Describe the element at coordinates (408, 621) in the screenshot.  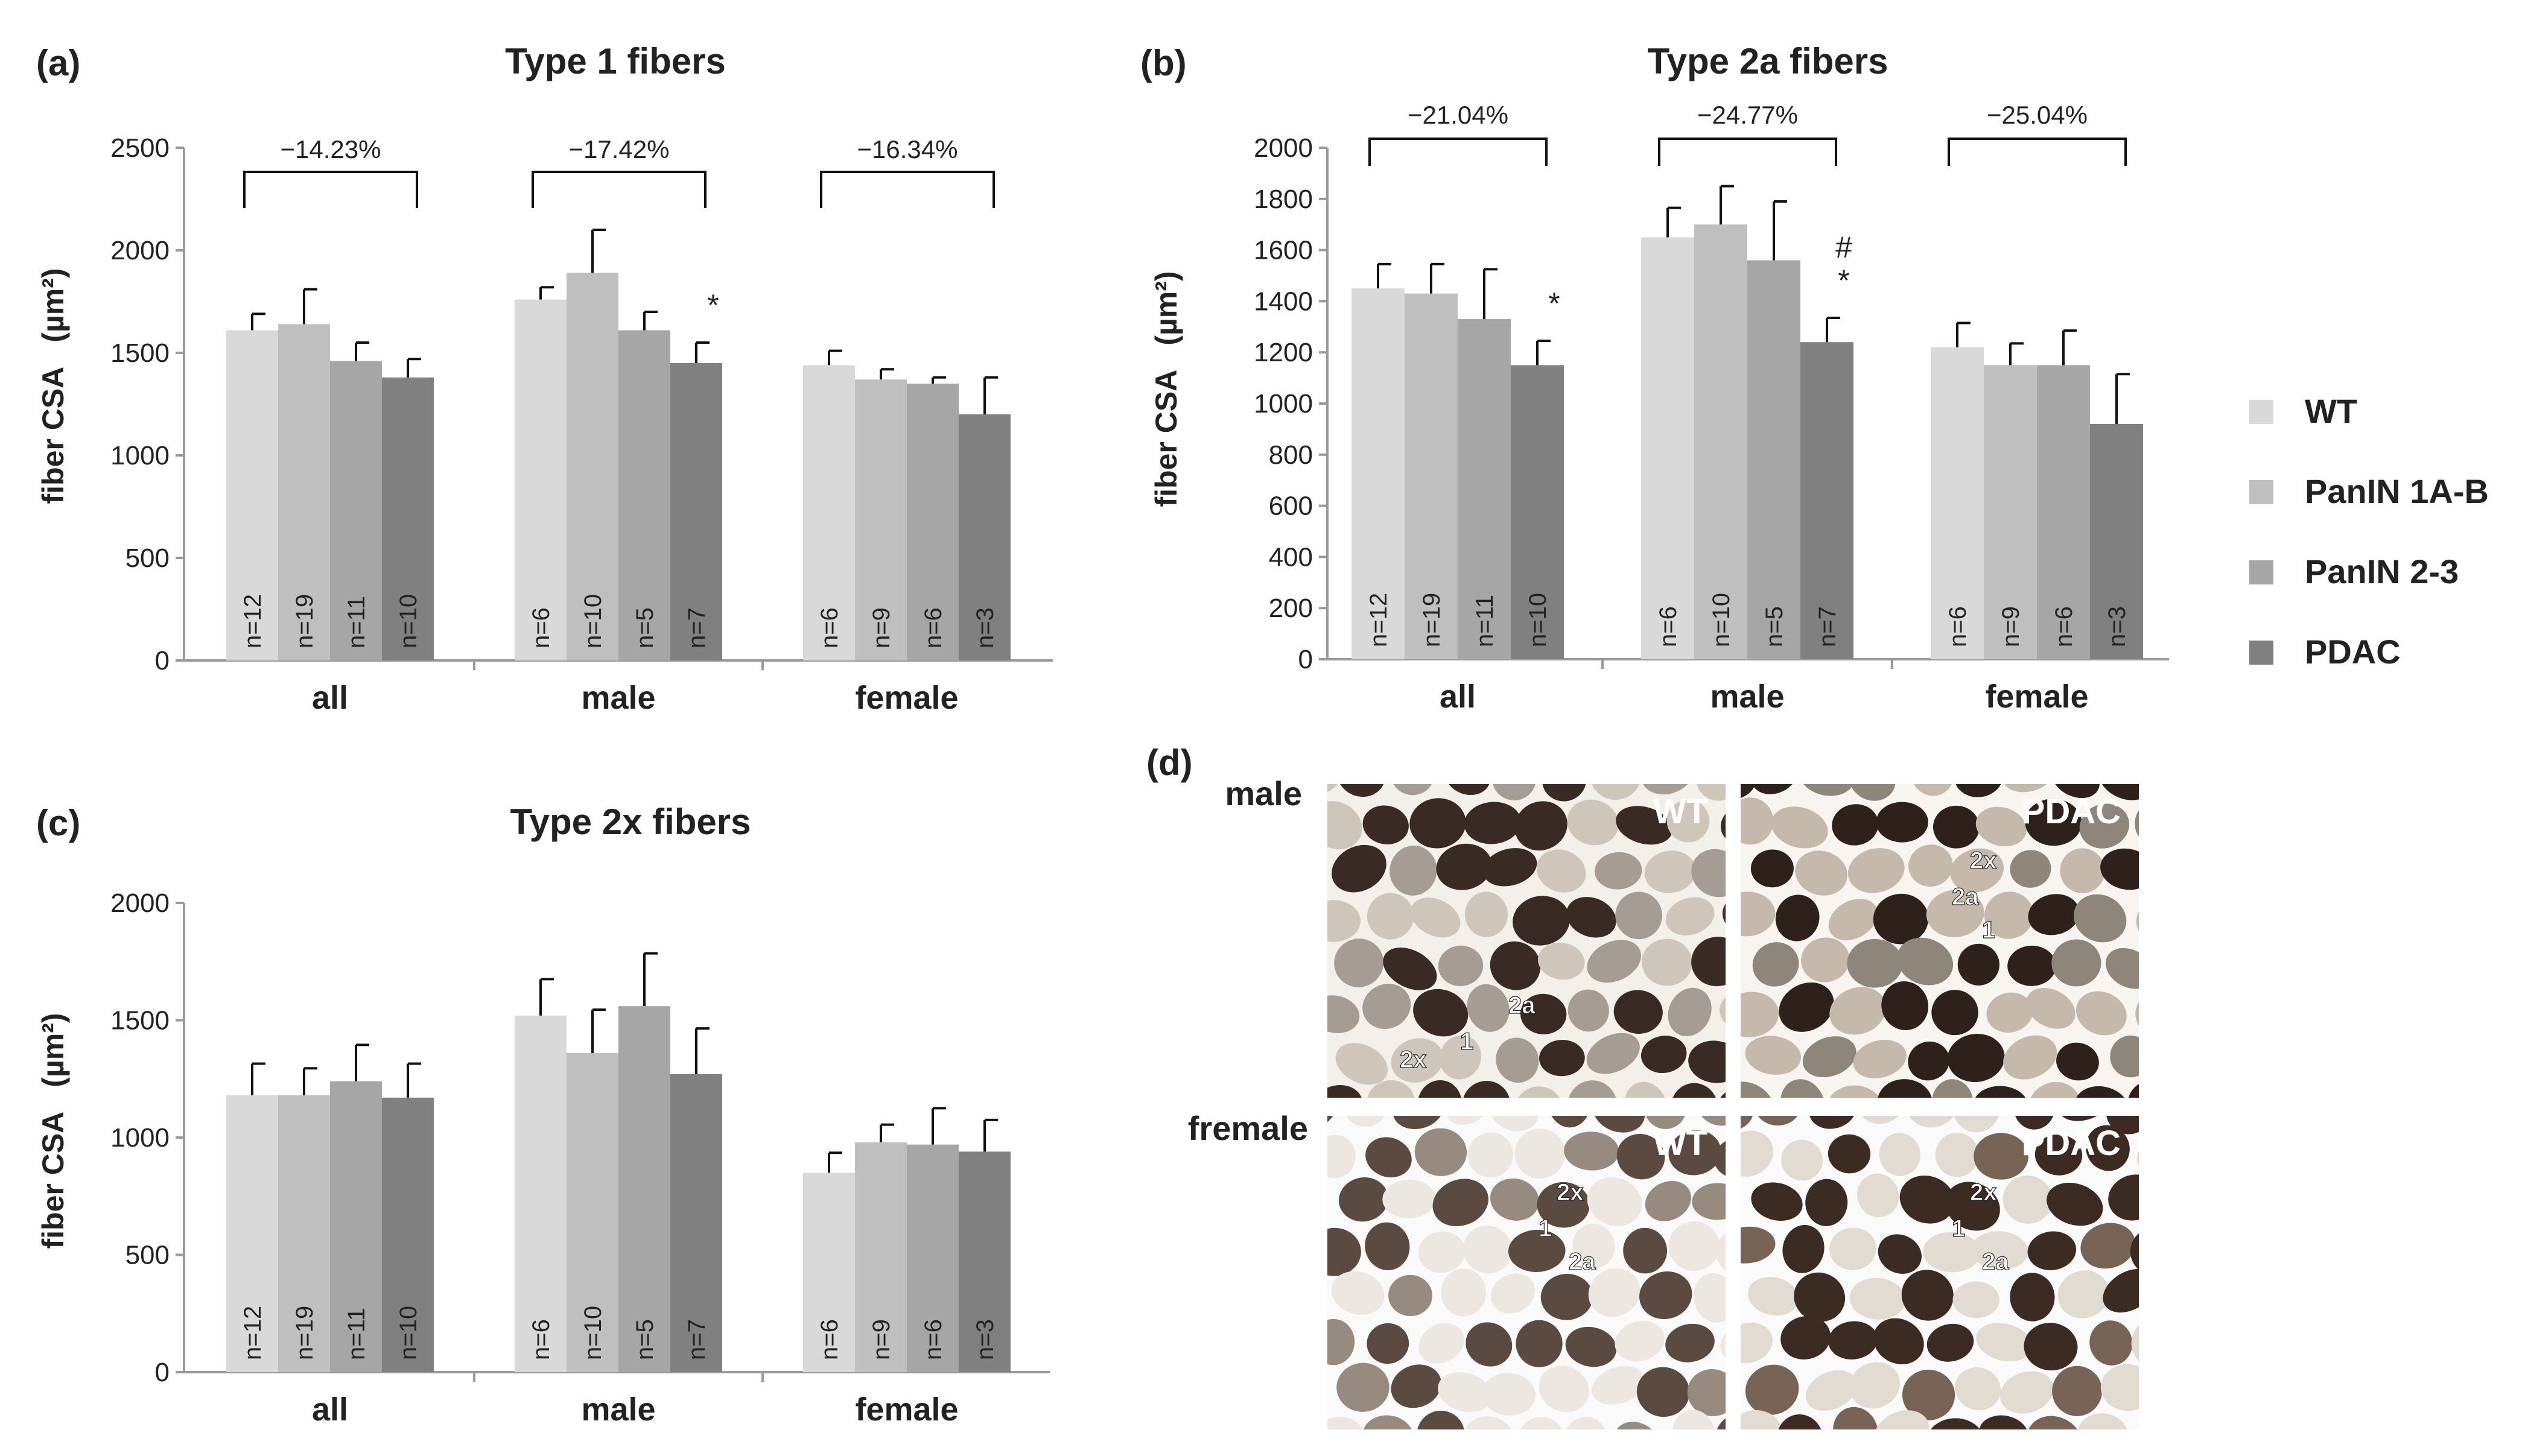
I see `panel-a-n-label: n=10` at that location.